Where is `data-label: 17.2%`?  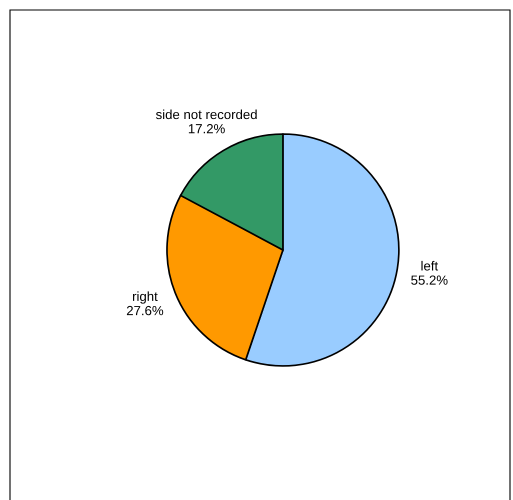
data-label: 17.2% is located at coordinates (206, 129).